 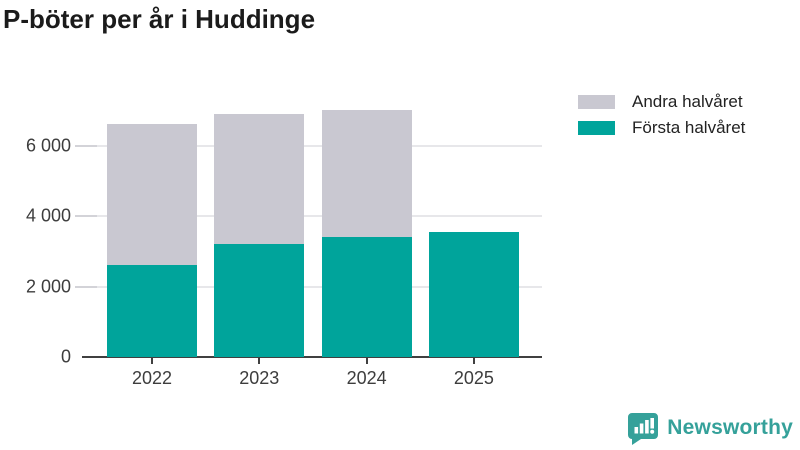 I want to click on xtick-2025, so click(x=473, y=361).